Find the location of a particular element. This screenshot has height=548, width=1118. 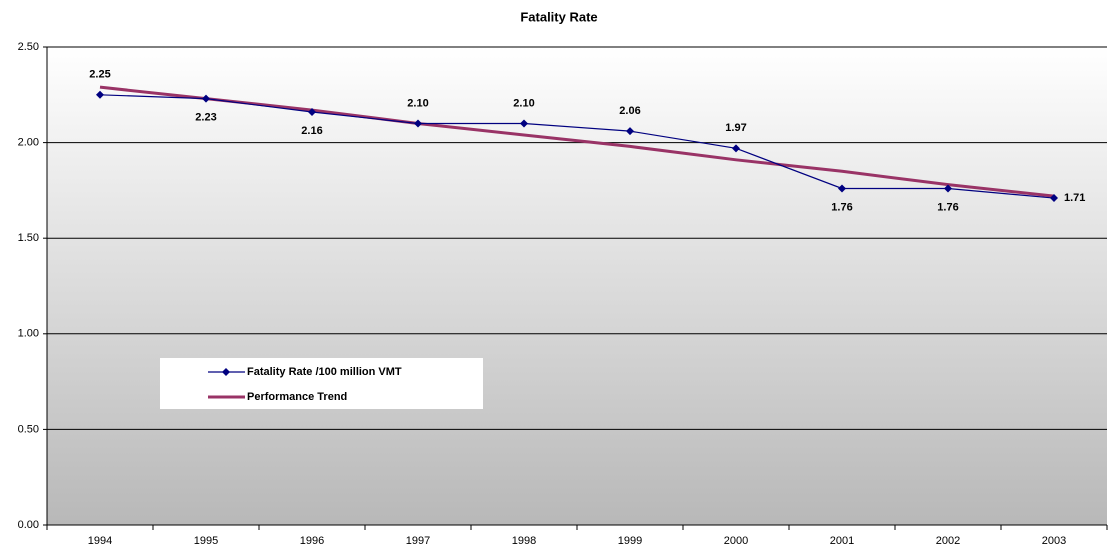

y-tick-label: 2.00 is located at coordinates (28, 143).